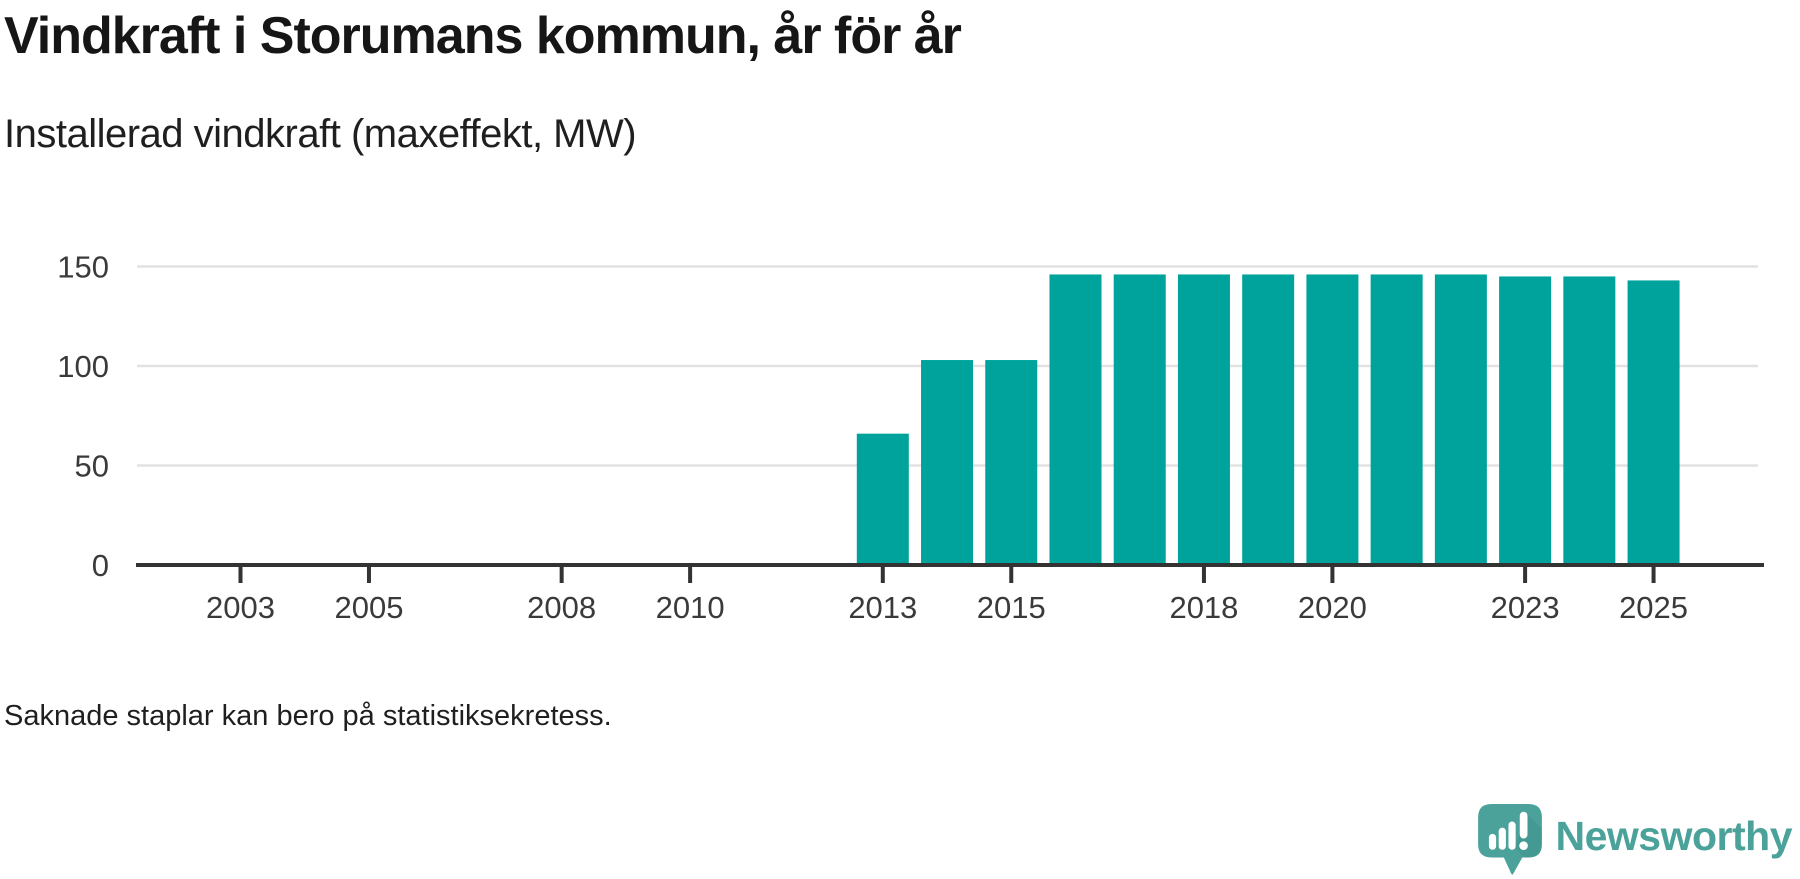 The height and width of the screenshot is (879, 1800). Describe the element at coordinates (100, 565) in the screenshot. I see `y-tick-label-0: 0` at that location.